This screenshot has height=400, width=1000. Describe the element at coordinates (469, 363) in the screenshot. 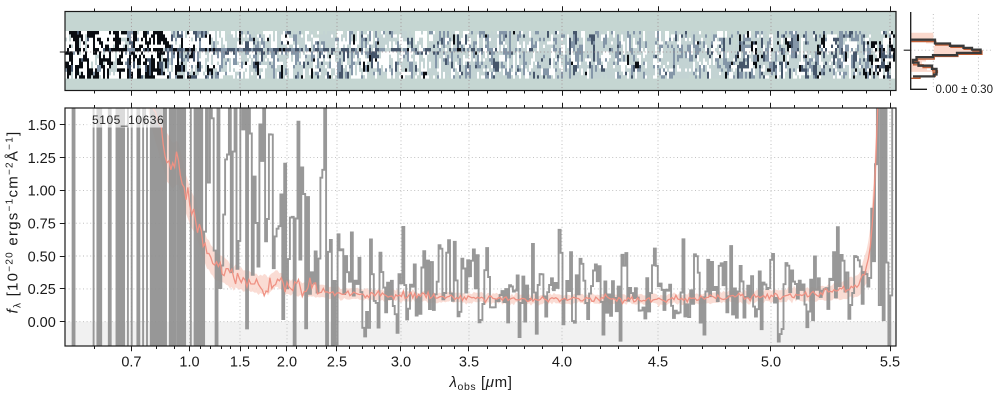

I see `svg-text: 3.5` at that location.